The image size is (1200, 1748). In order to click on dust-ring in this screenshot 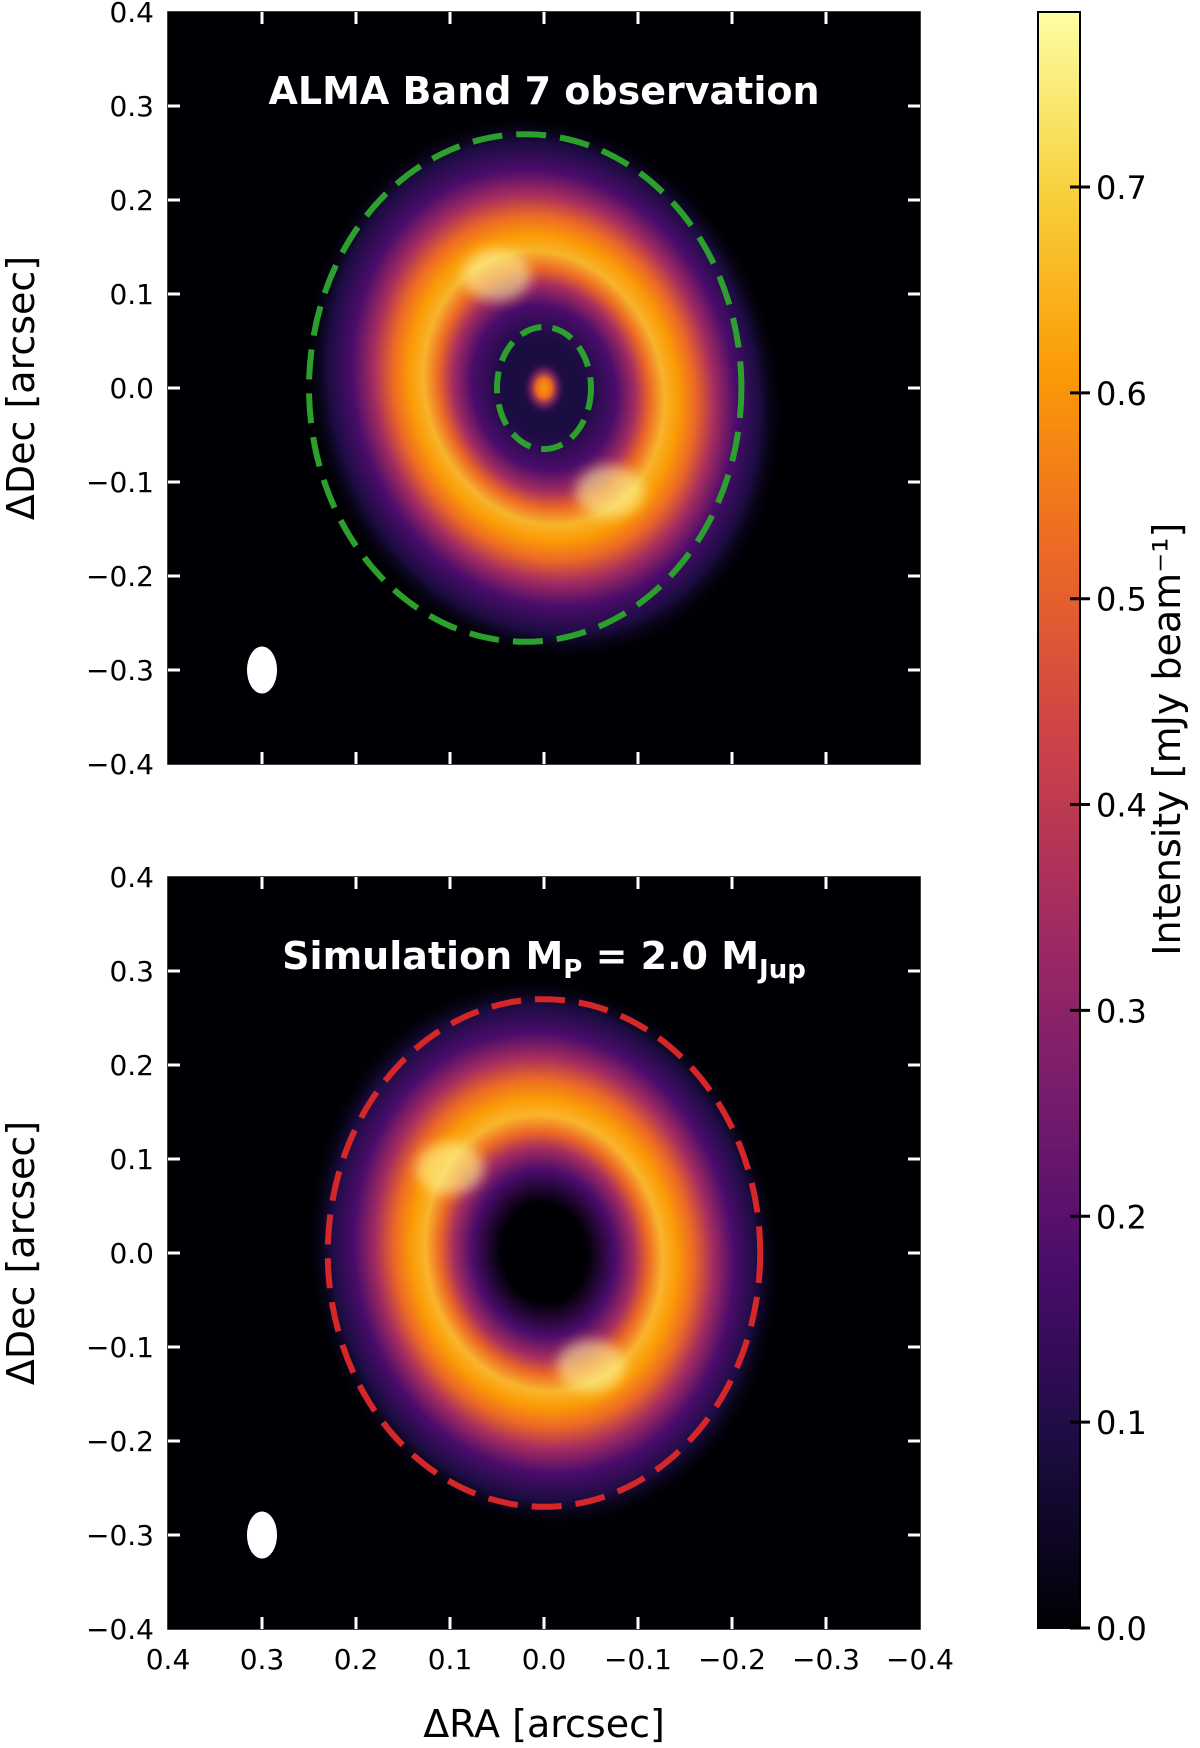, I will do `click(544, 1253)`.